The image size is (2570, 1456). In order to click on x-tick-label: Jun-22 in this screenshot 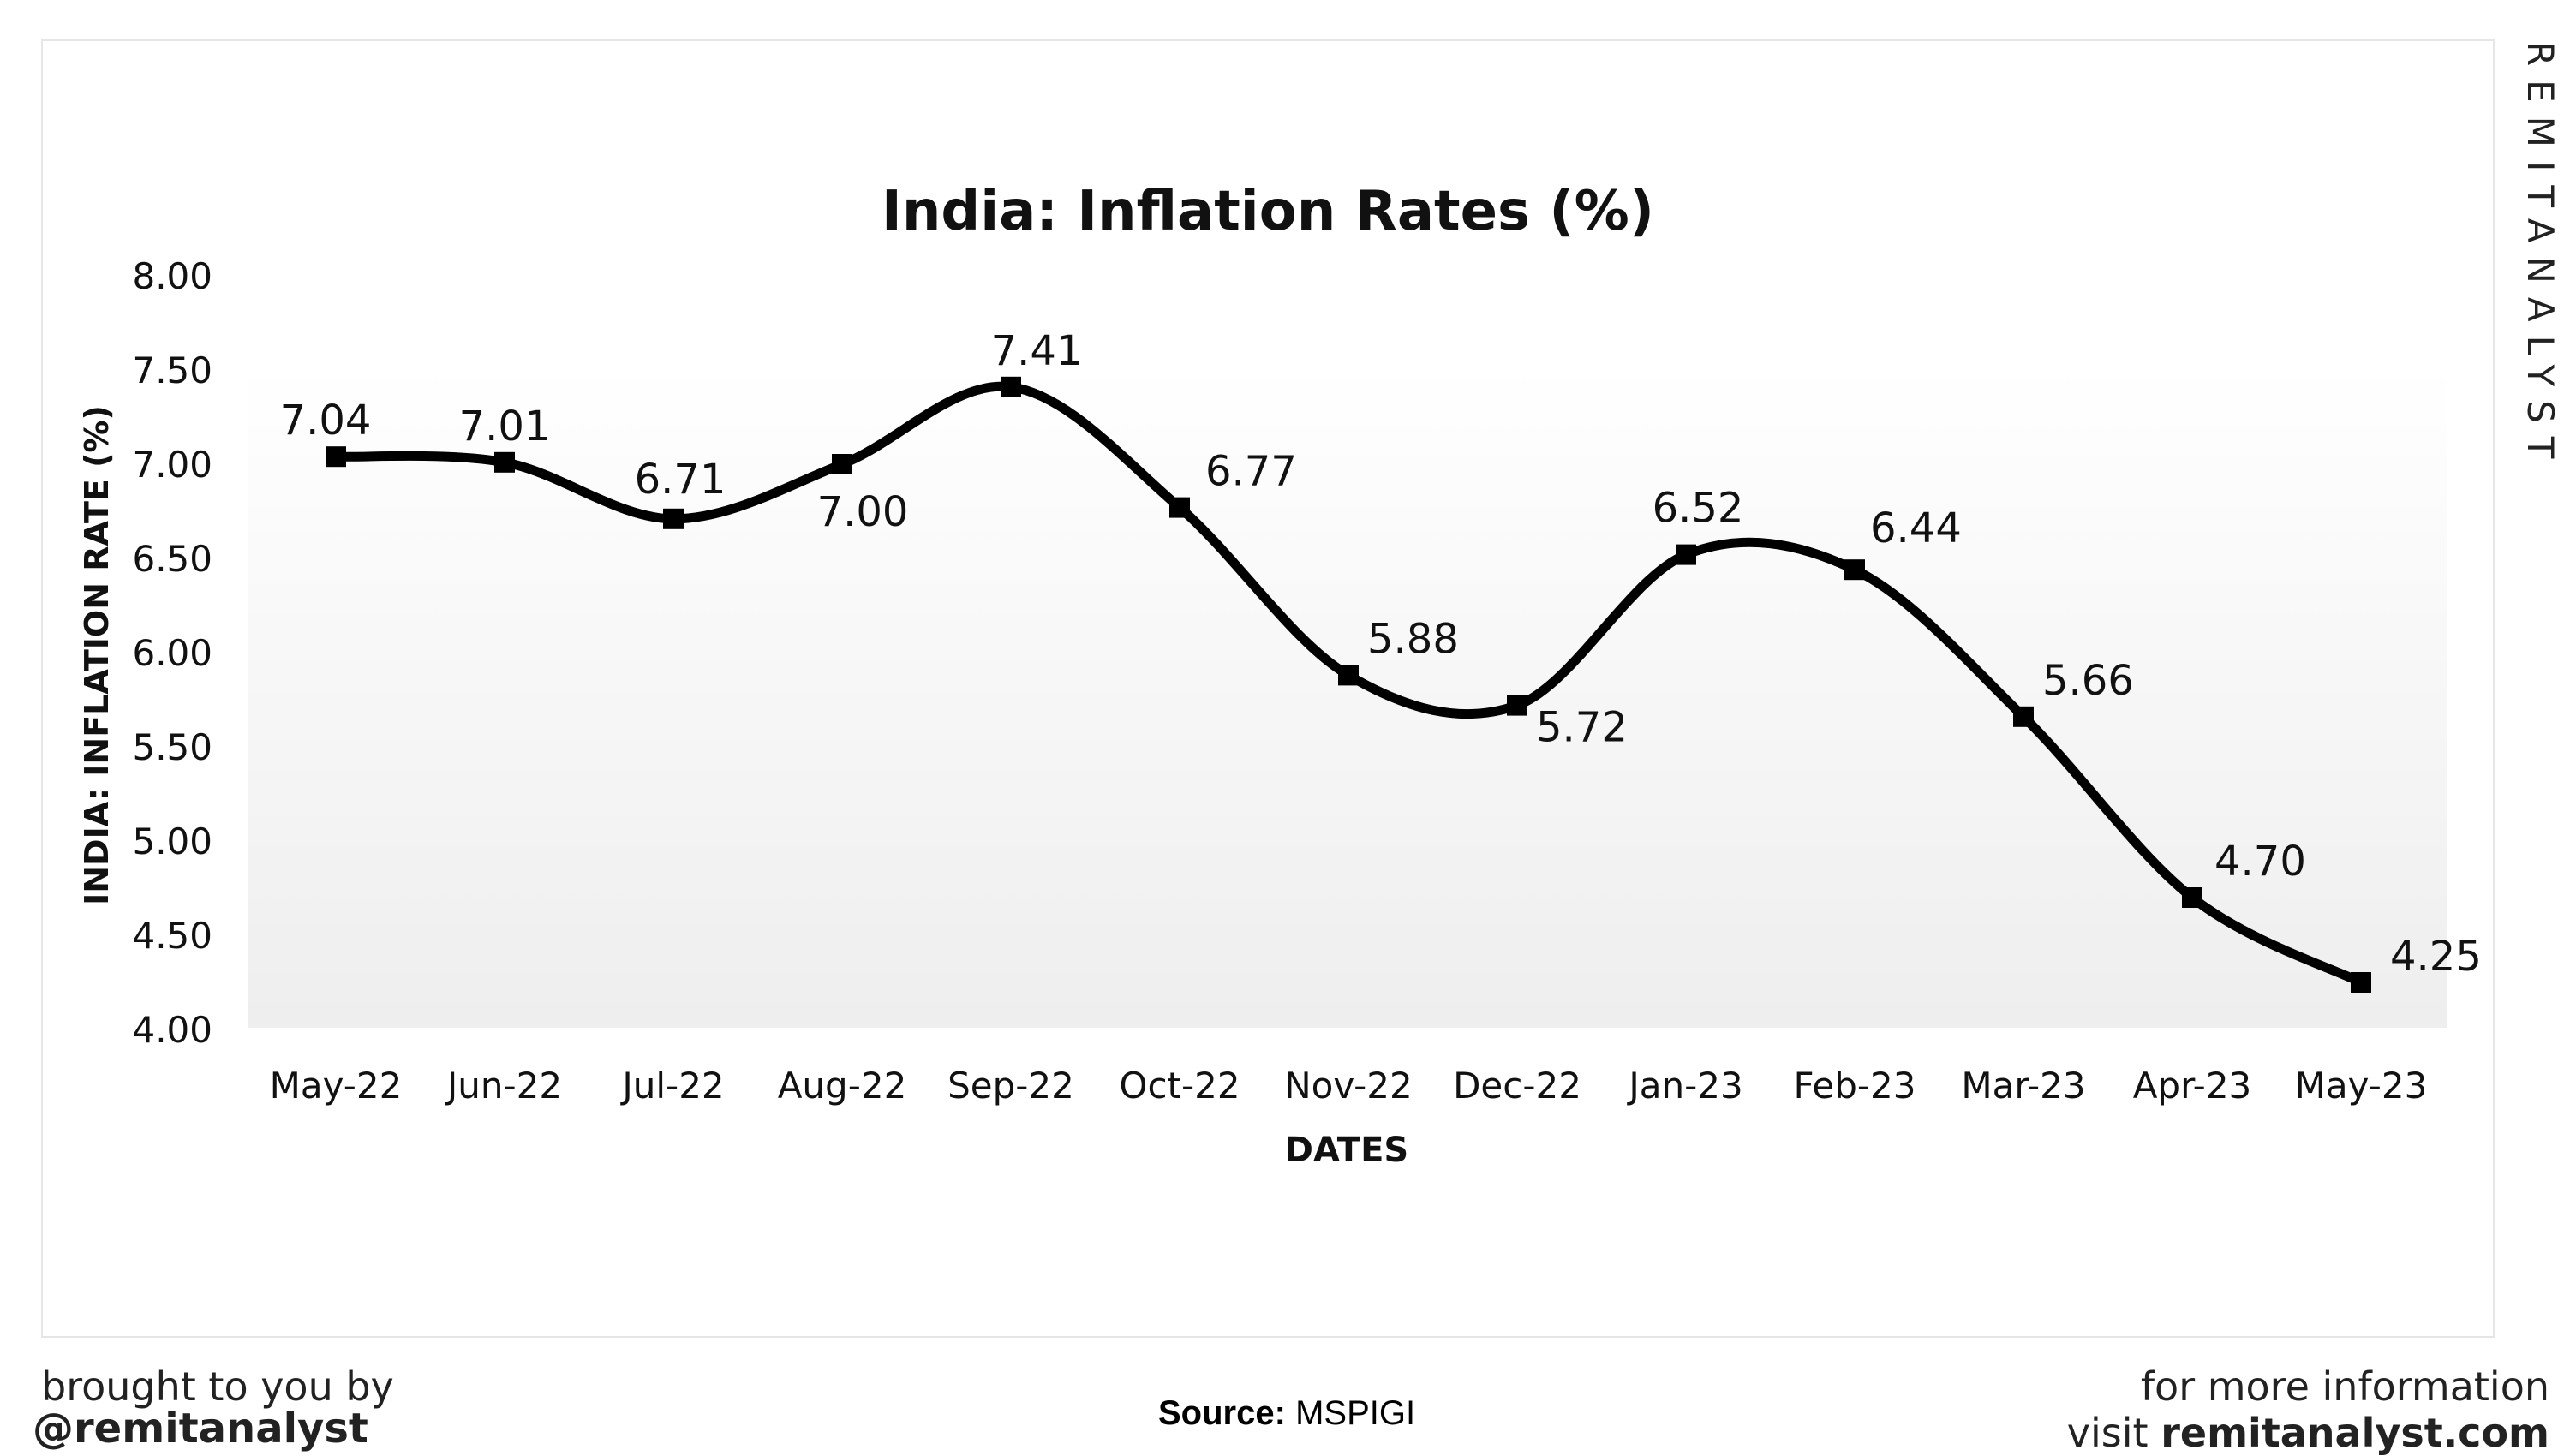, I will do `click(503, 1086)`.